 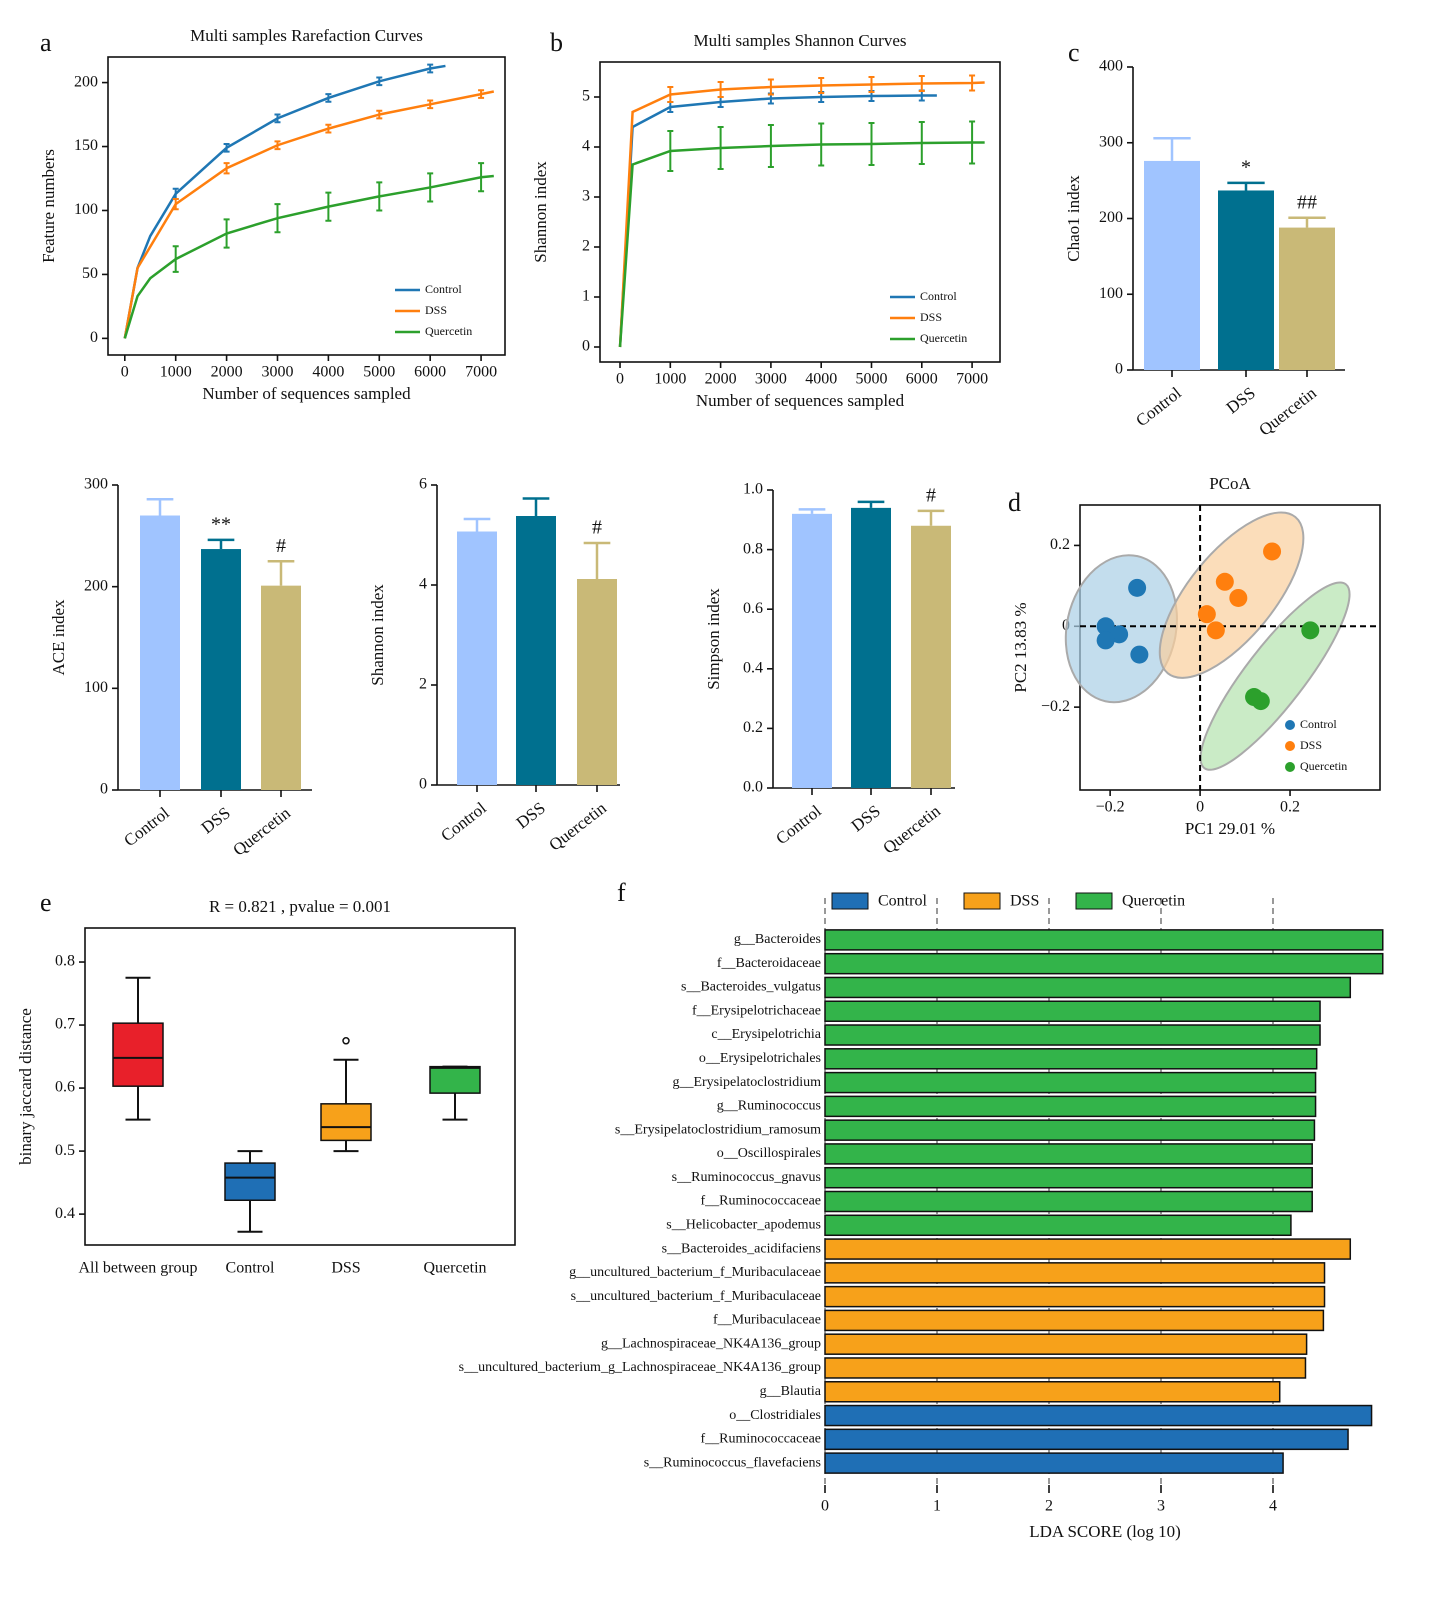 What do you see at coordinates (1110, 807) in the screenshot?
I see `x-tick-label: −0.2` at bounding box center [1110, 807].